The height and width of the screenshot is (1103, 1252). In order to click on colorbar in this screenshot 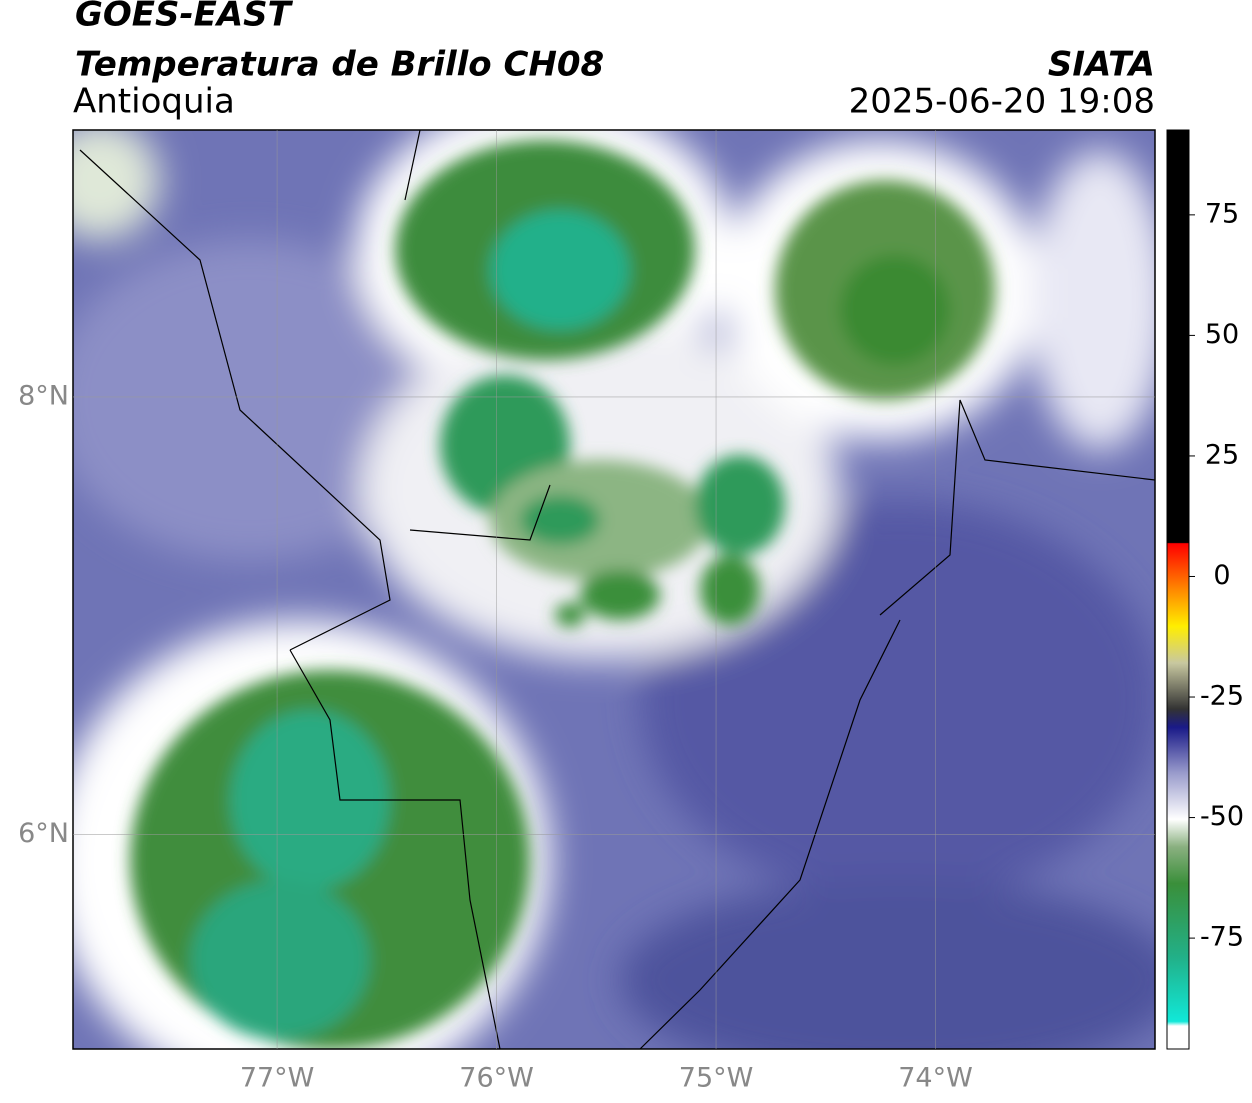, I will do `click(1178, 589)`.